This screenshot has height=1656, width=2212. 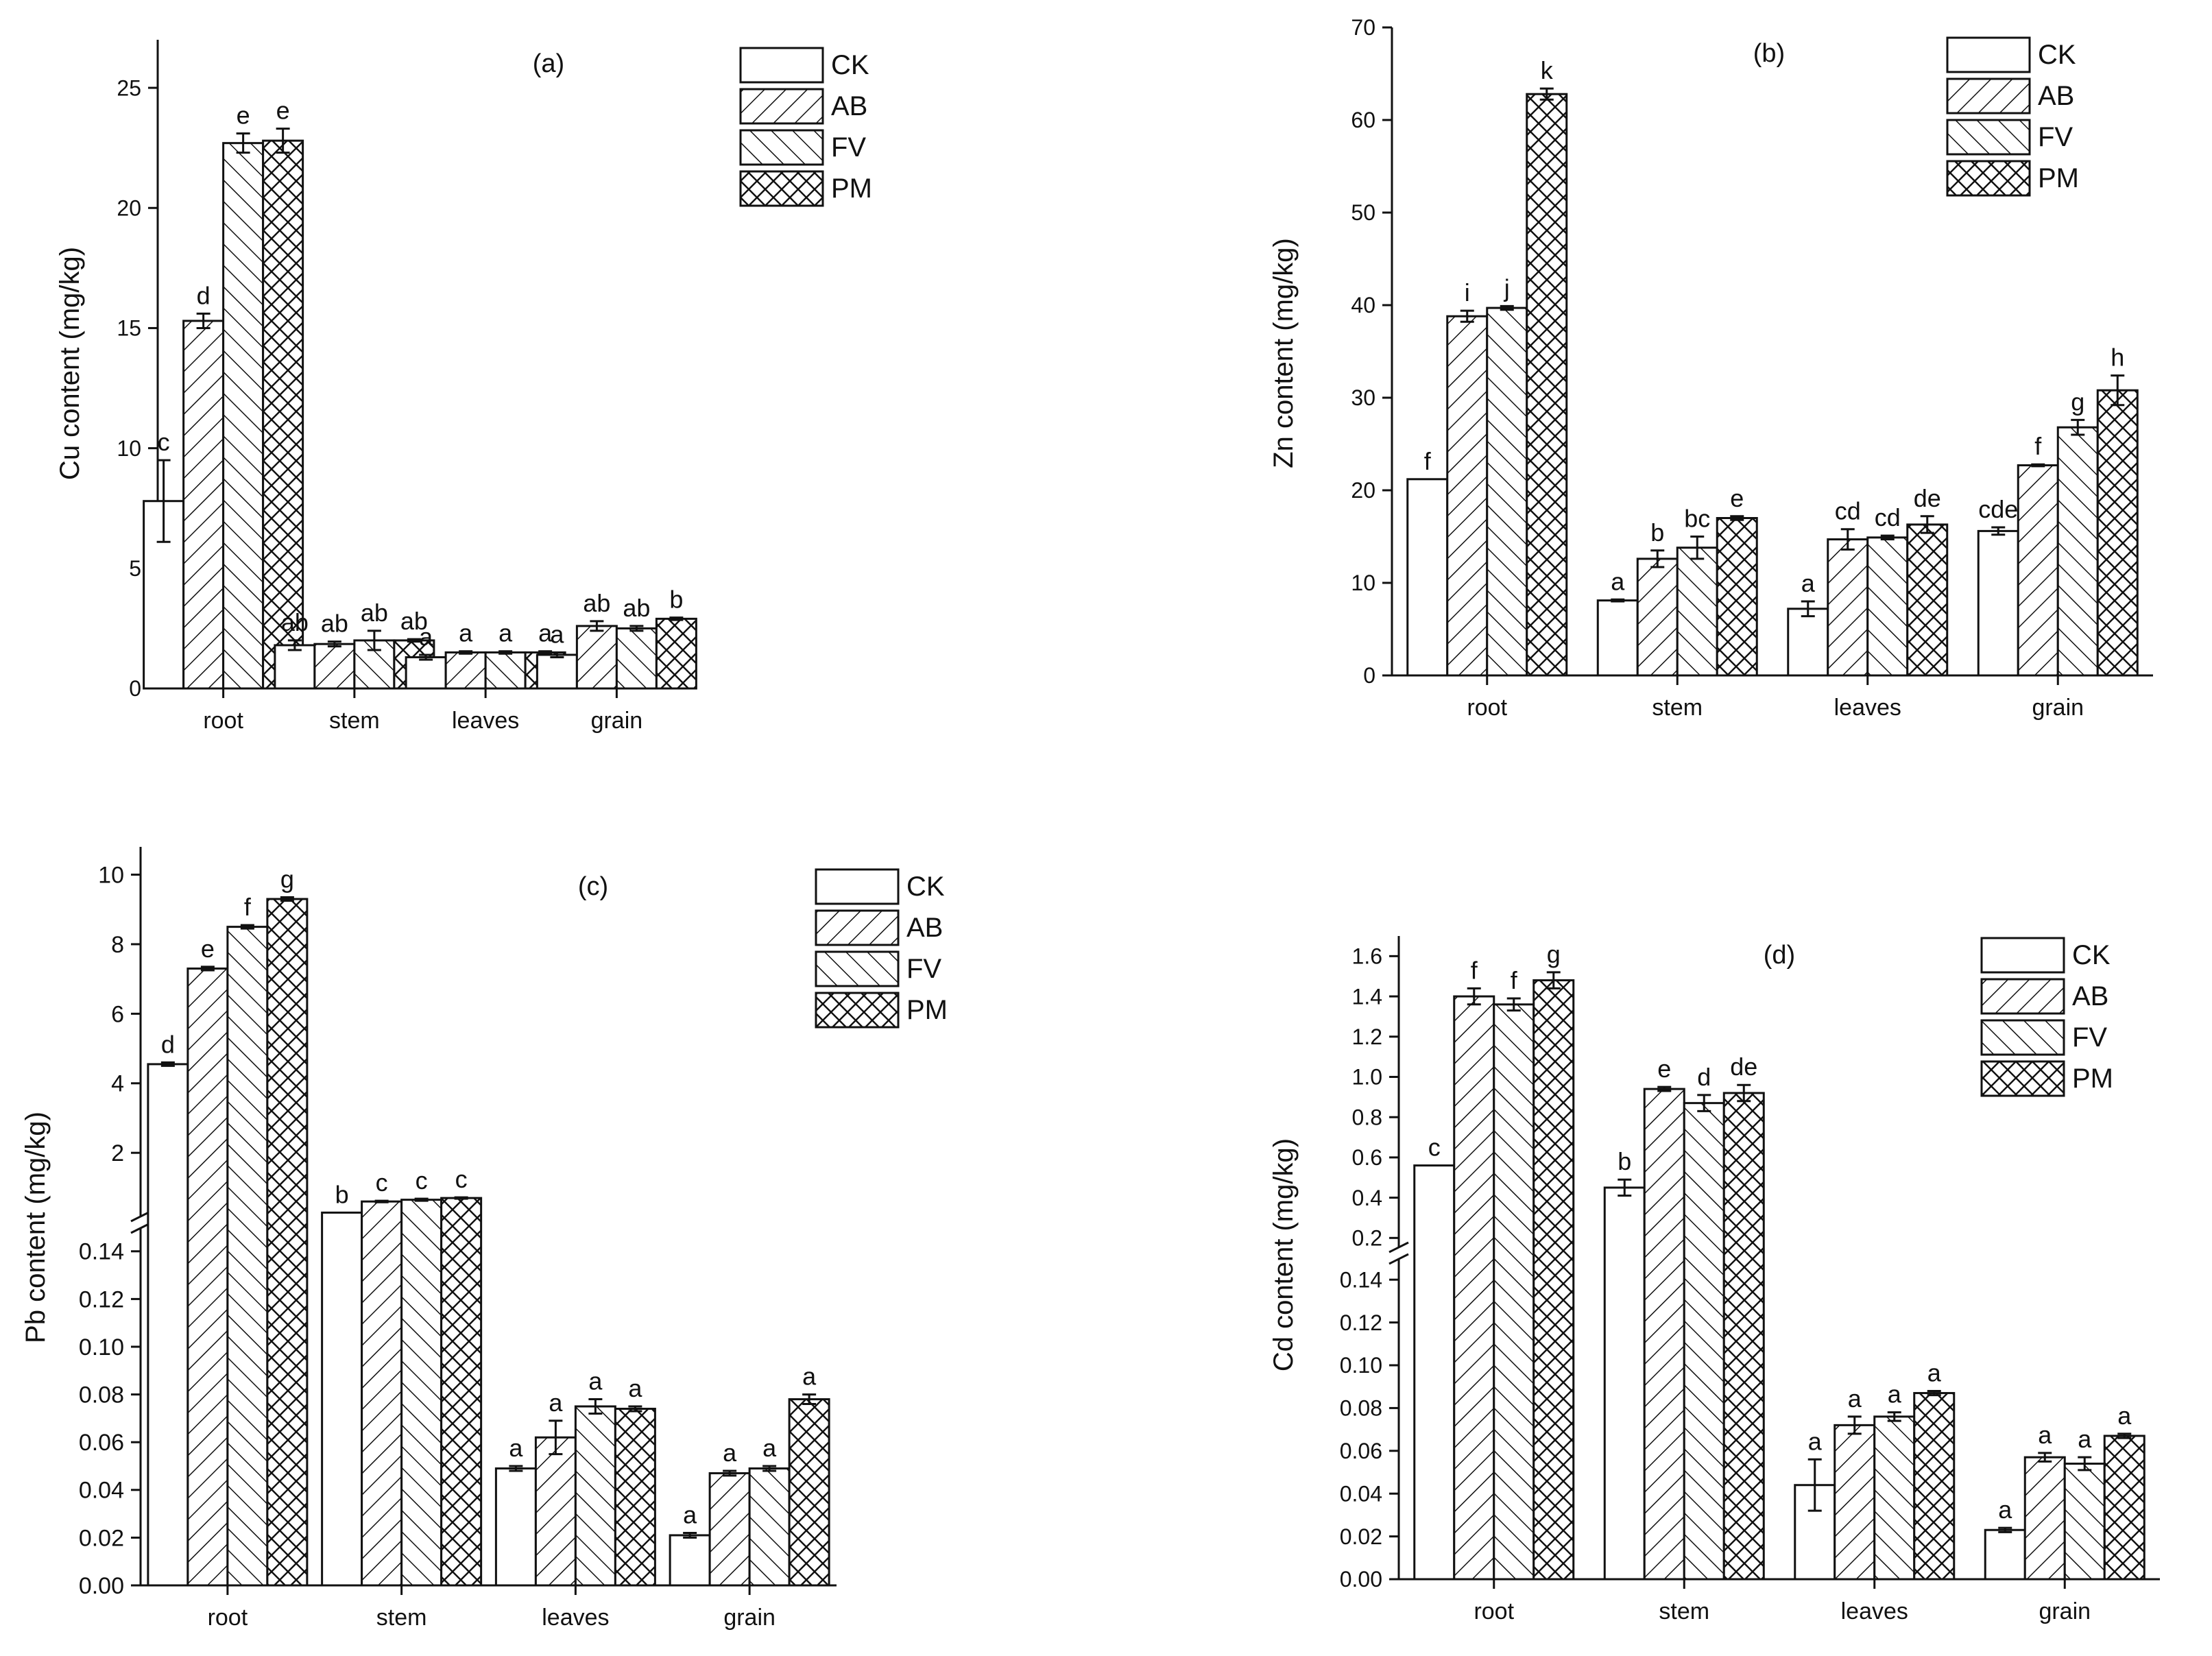 What do you see at coordinates (1361, 1451) in the screenshot?
I see `y-tick-label: 0.06` at bounding box center [1361, 1451].